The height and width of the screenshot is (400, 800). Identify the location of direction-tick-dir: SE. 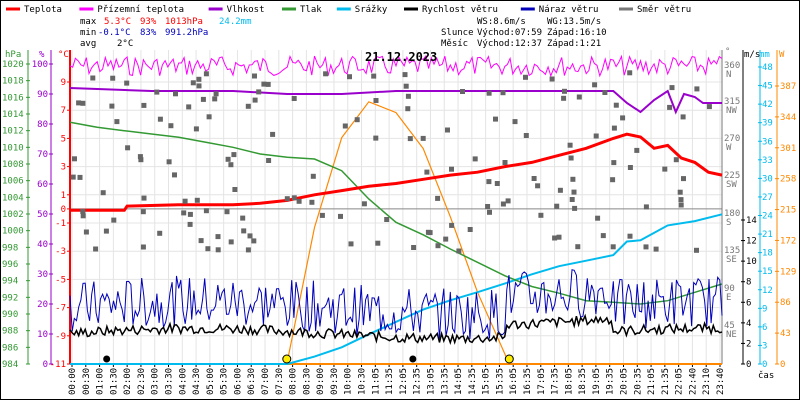
(731, 260).